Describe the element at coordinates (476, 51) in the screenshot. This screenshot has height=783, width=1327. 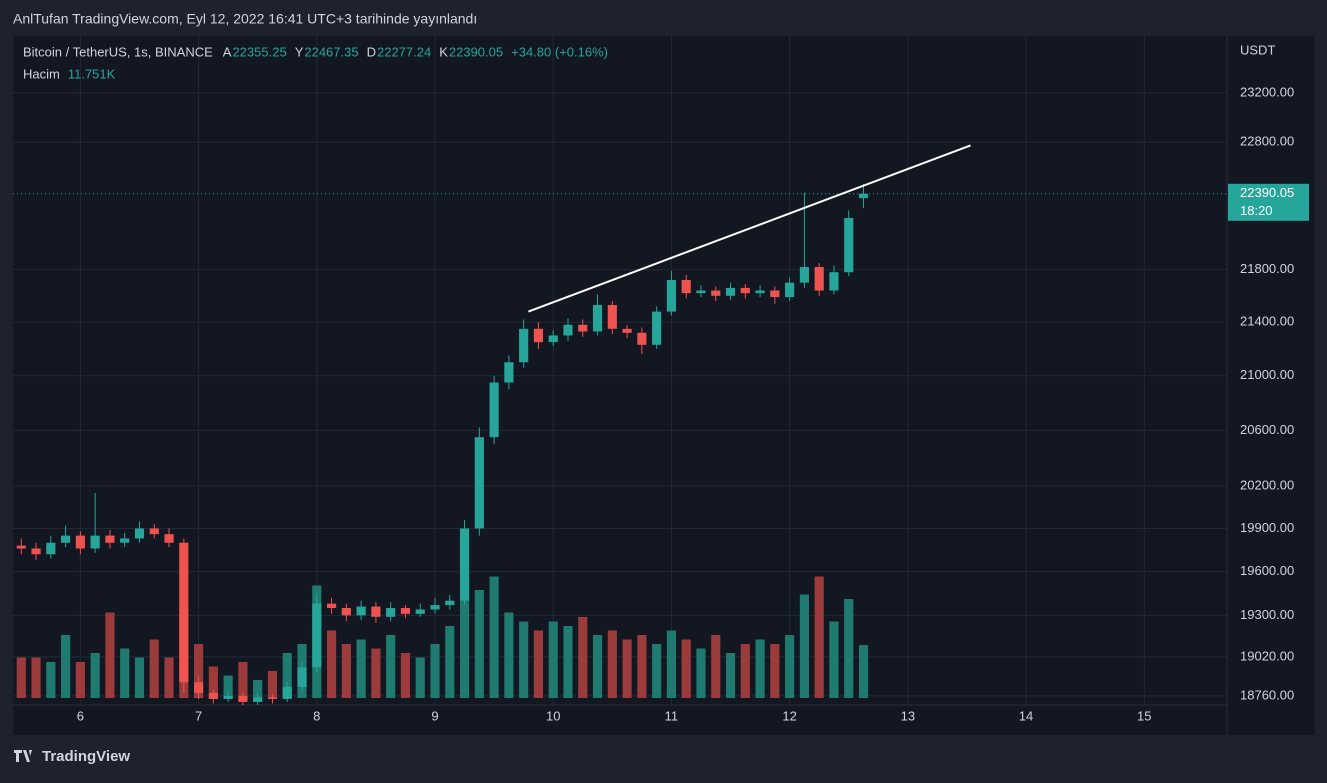
I see `ohlc-value: 22390.05` at that location.